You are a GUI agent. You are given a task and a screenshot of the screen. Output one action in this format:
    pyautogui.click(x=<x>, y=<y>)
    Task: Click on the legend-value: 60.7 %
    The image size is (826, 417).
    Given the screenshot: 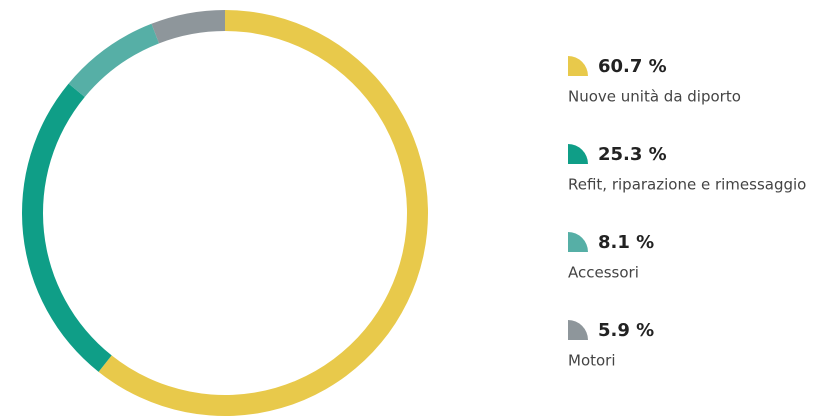 What is the action you would take?
    pyautogui.click(x=632, y=66)
    